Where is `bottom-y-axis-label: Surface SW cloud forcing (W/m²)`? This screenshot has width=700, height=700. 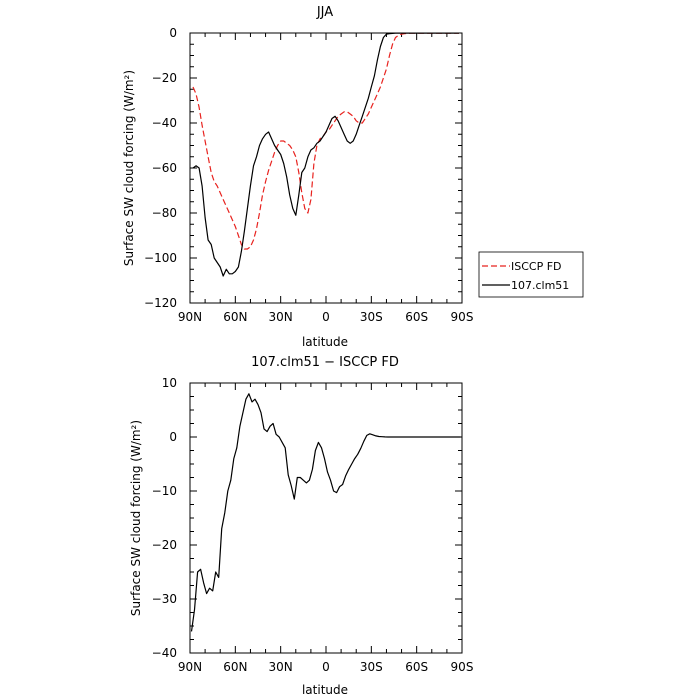
bottom-y-axis-label: Surface SW cloud forcing (W/m²) is located at coordinates (136, 518).